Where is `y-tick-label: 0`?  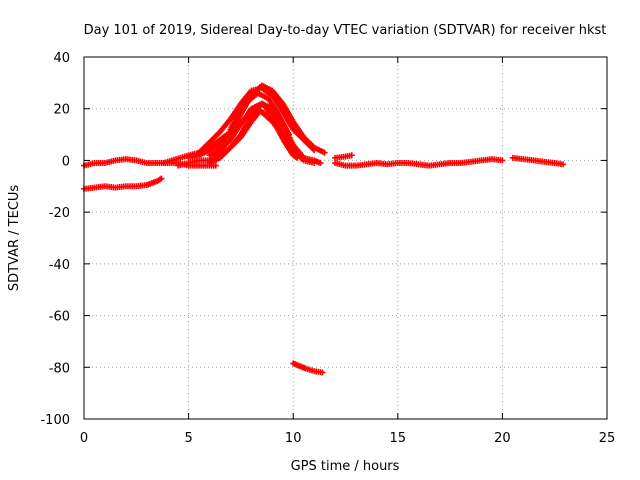
y-tick-label: 0 is located at coordinates (66, 161).